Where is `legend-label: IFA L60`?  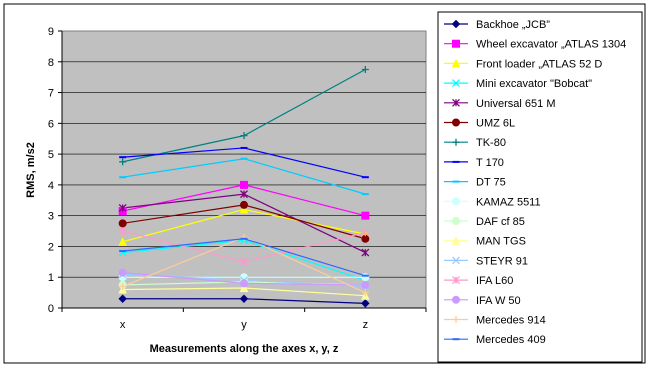
legend-label: IFA L60 is located at coordinates (494, 281).